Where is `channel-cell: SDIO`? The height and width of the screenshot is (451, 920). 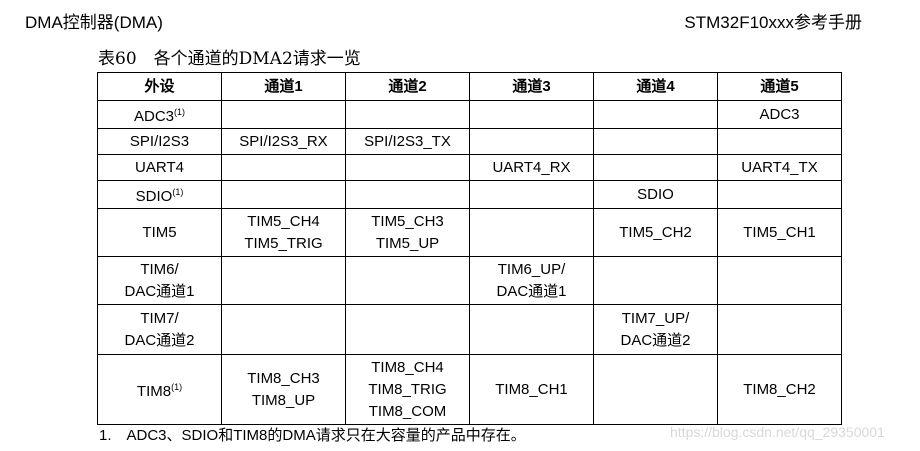 channel-cell: SDIO is located at coordinates (655, 194).